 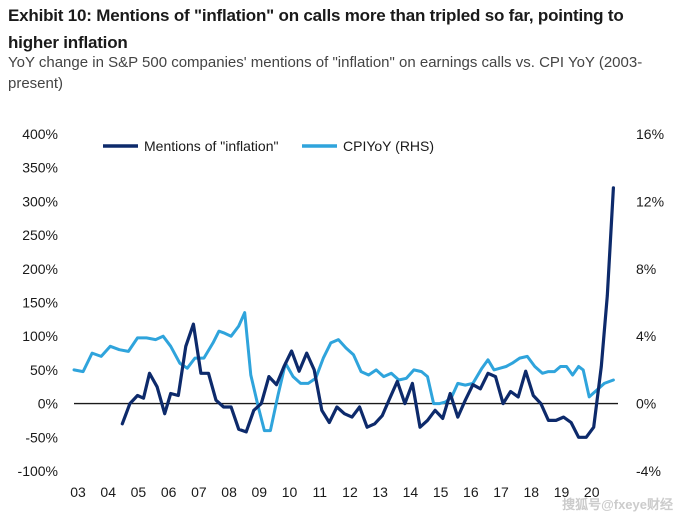 I want to click on y-axis-right: -4% 0% 4% 8% 12% 16%, so click(x=650, y=302).